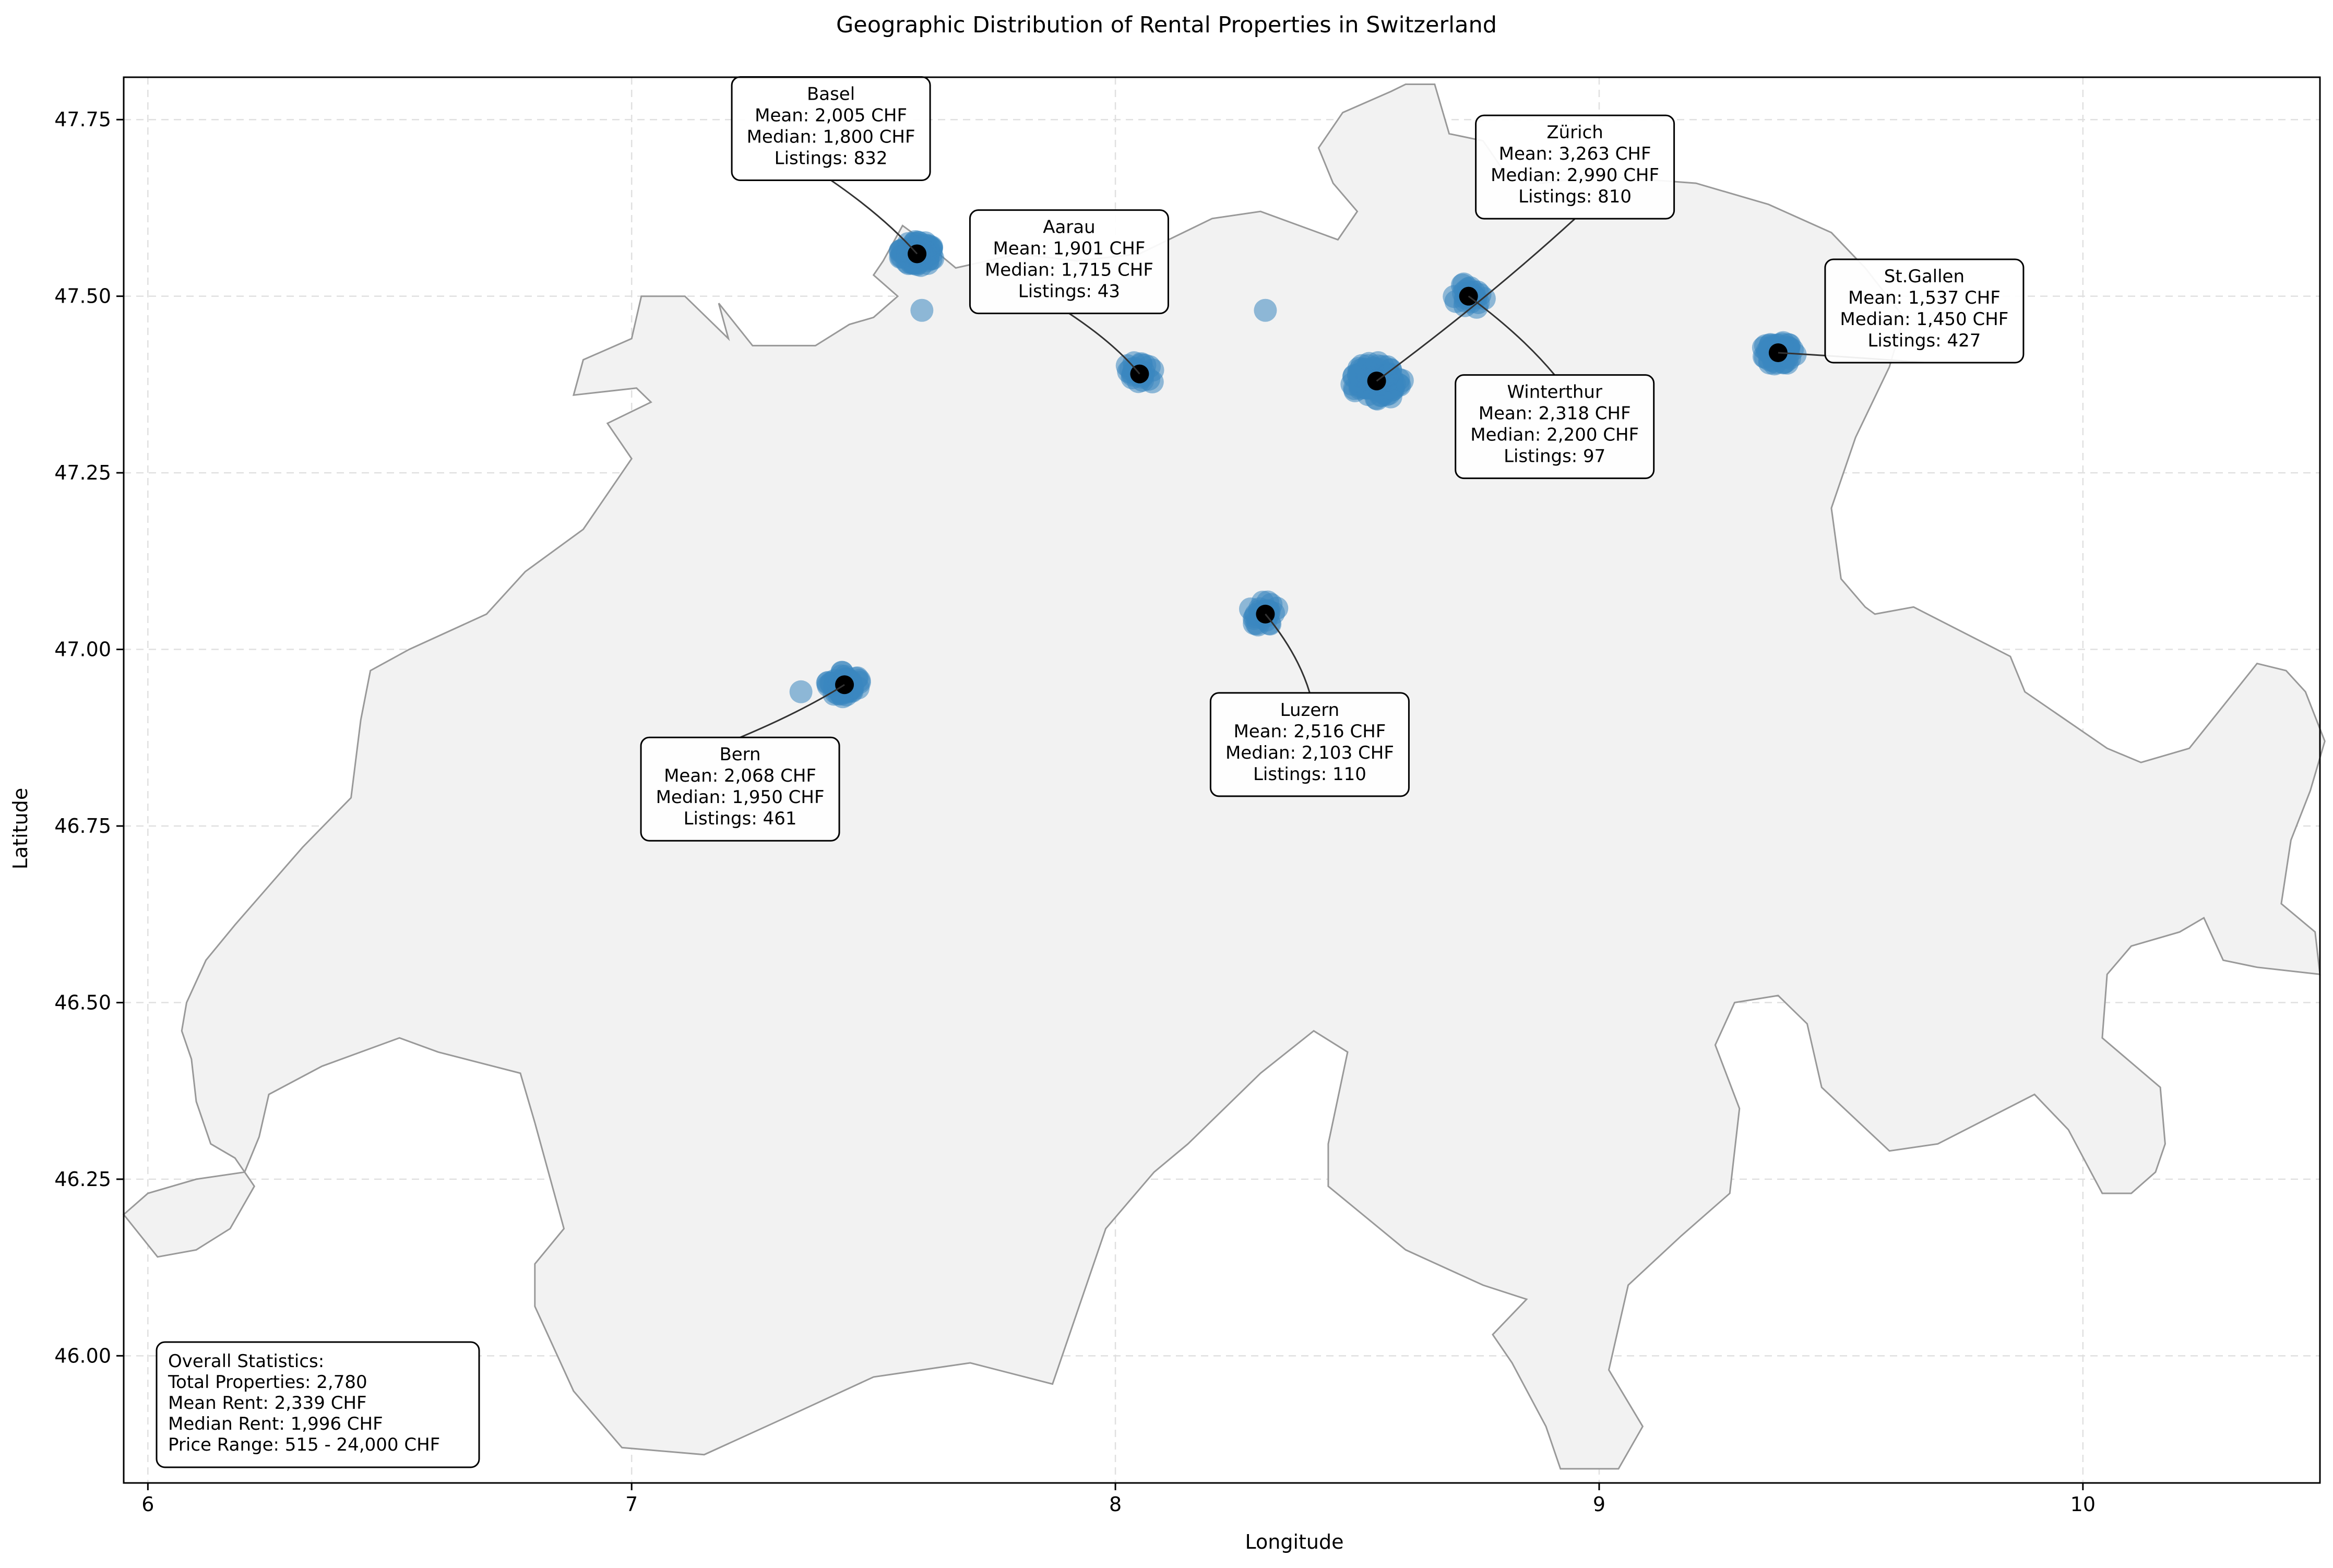 The height and width of the screenshot is (1568, 2333). Describe the element at coordinates (1310, 711) in the screenshot. I see `annotation-line: Luzern` at that location.